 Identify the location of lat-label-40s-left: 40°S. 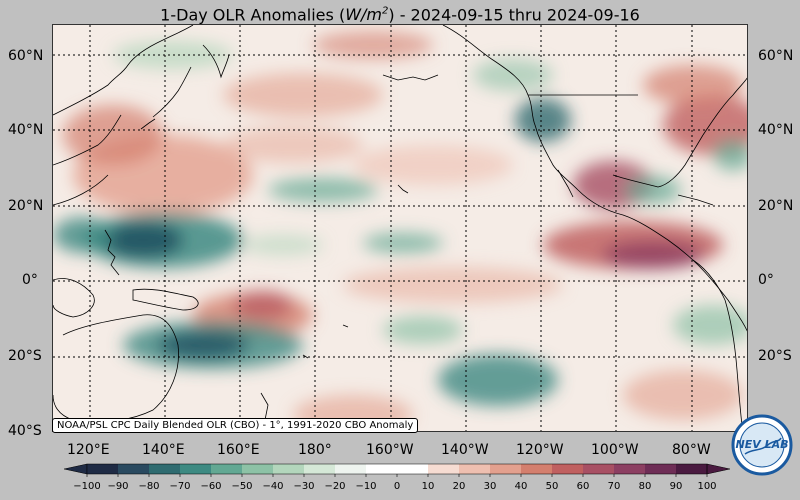
(25, 431).